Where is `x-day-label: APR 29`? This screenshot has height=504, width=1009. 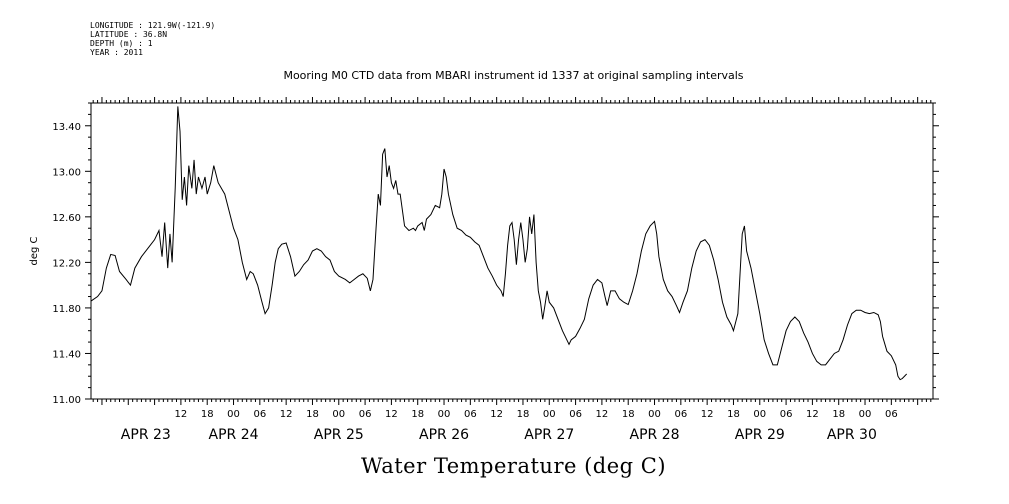 x-day-label: APR 29 is located at coordinates (760, 435).